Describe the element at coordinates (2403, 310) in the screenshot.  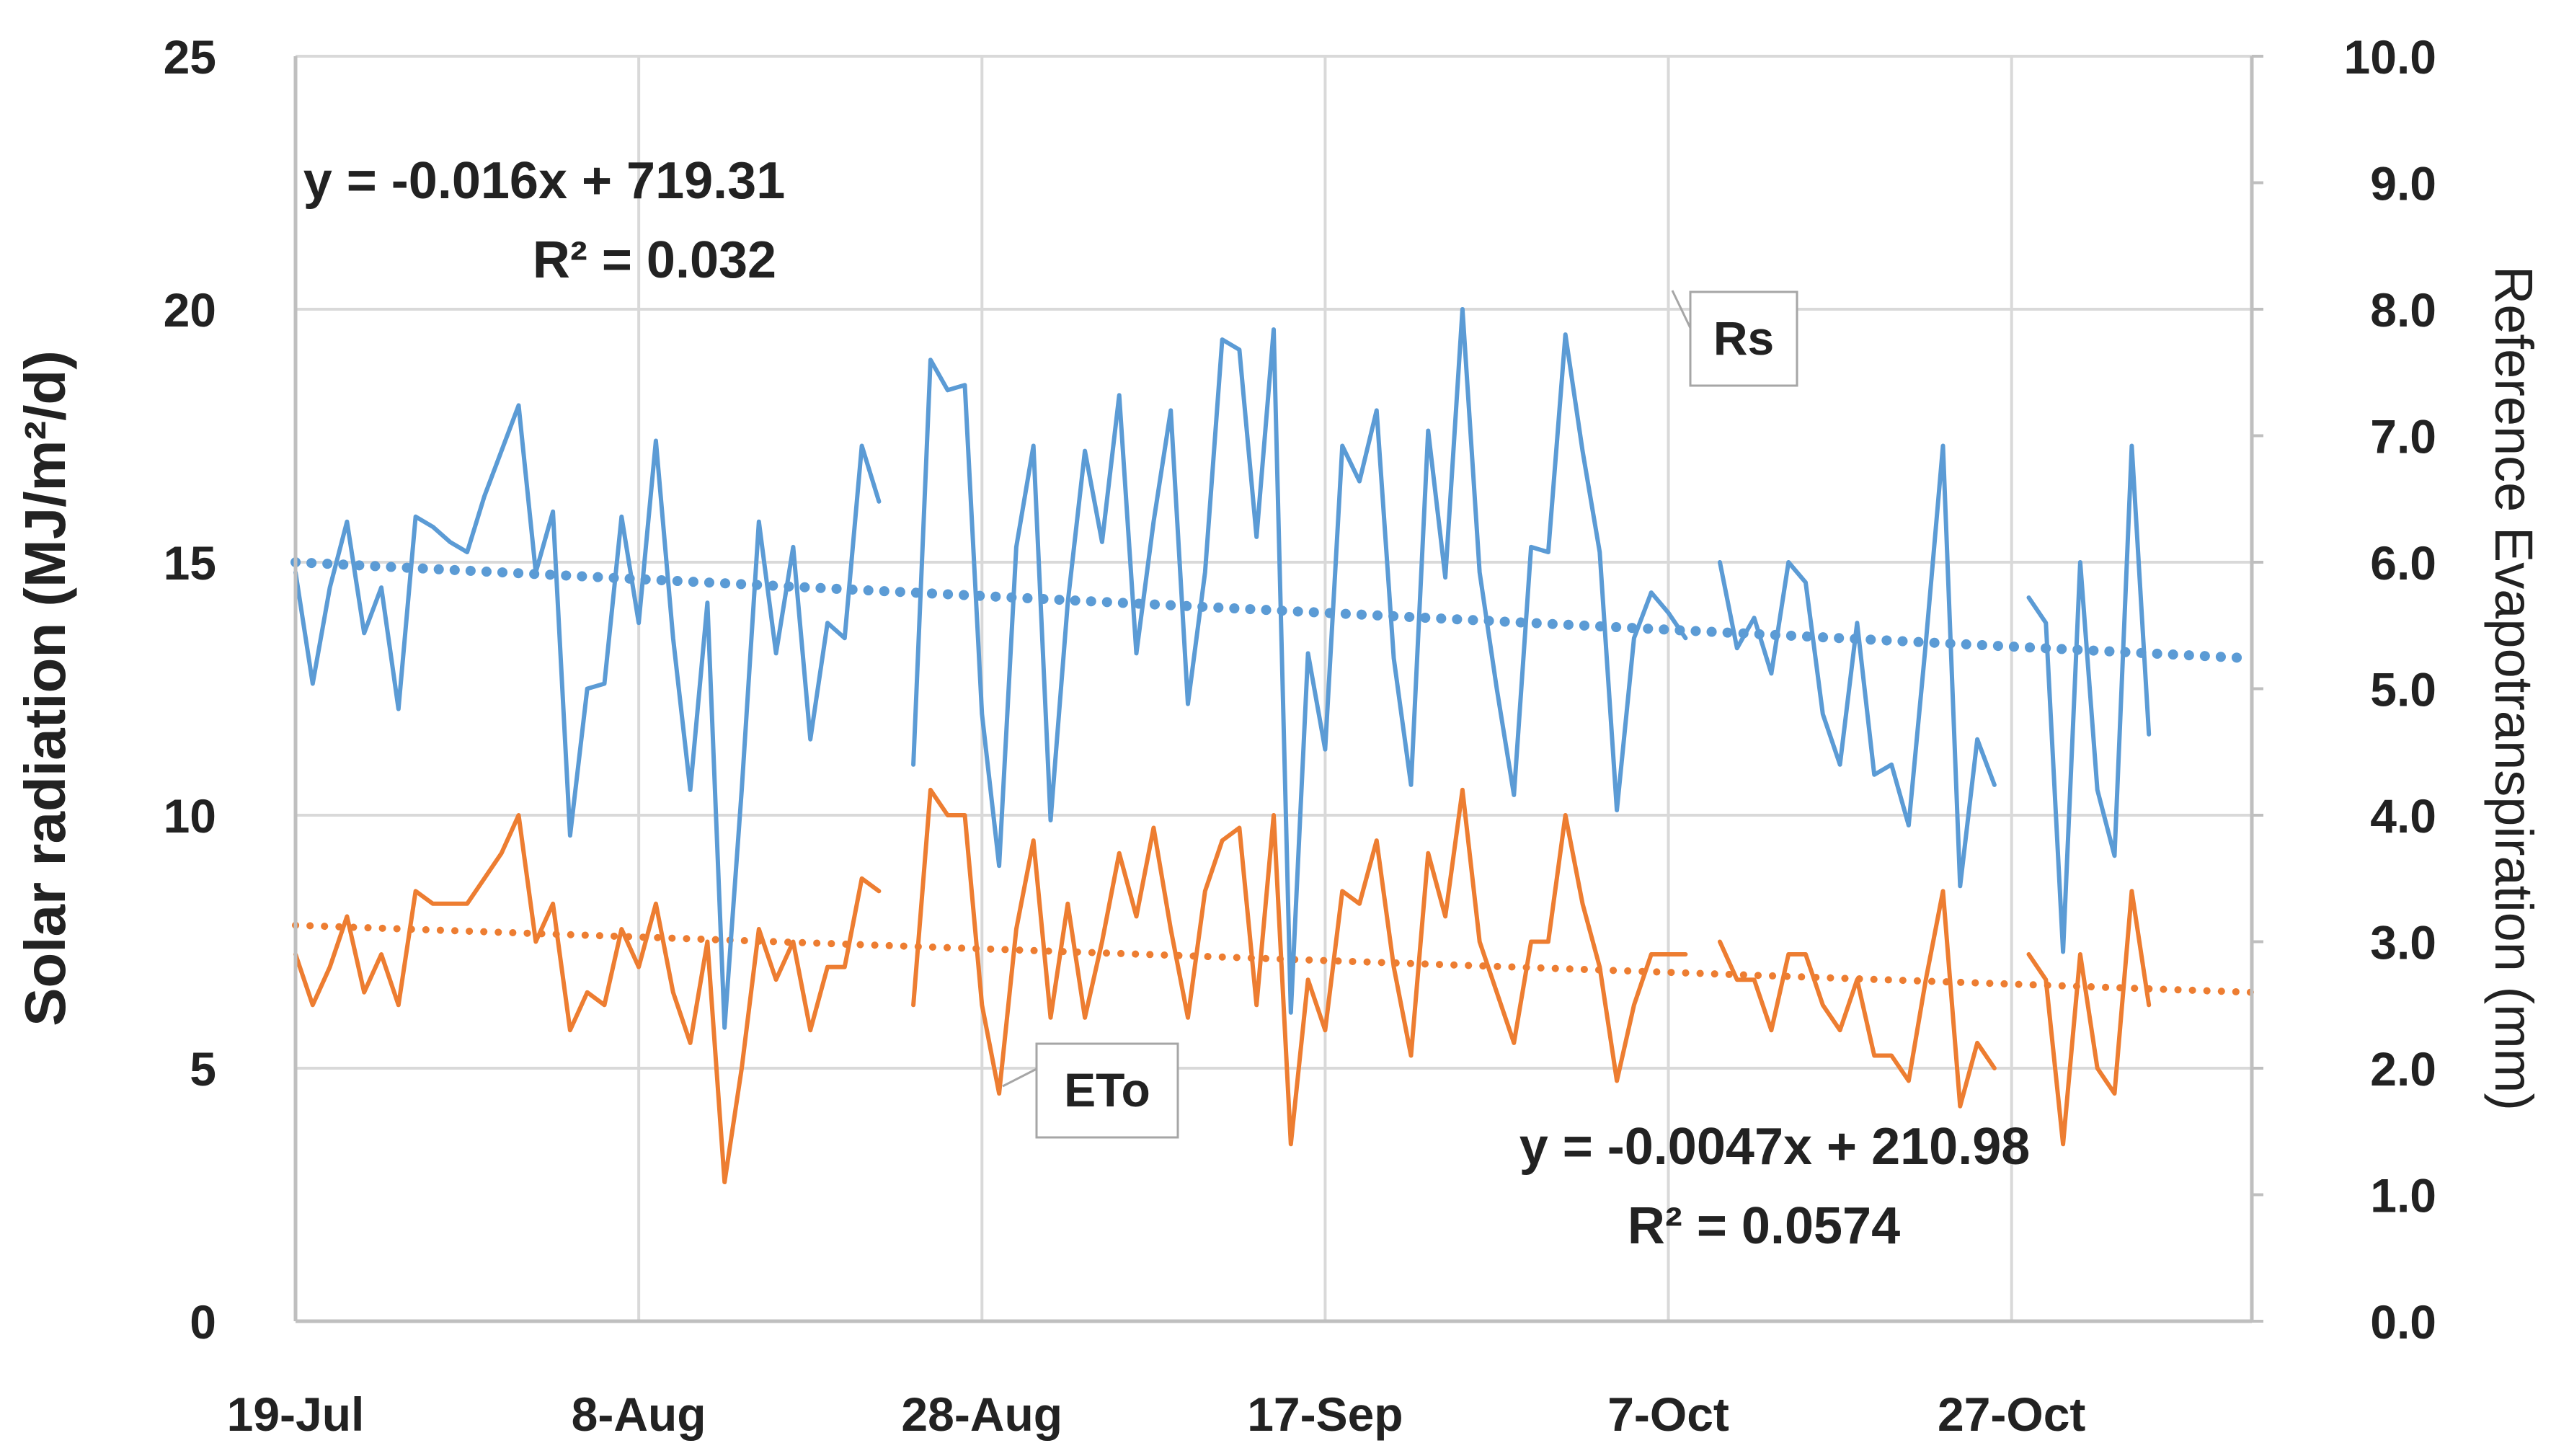
I see `right-tick-label: 8.0` at that location.